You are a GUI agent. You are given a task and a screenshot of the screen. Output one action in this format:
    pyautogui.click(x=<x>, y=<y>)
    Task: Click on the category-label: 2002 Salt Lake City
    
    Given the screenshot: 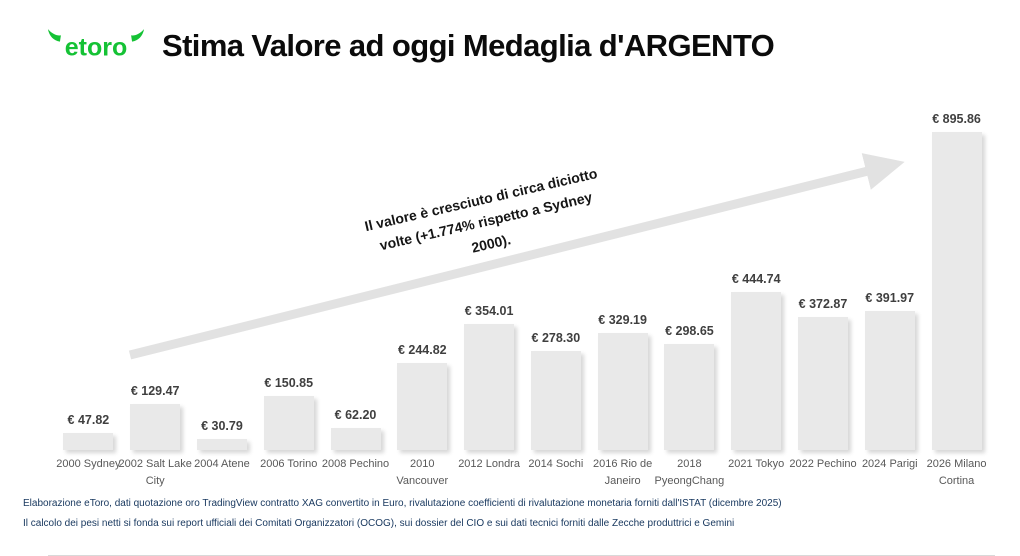 What is the action you would take?
    pyautogui.click(x=155, y=472)
    